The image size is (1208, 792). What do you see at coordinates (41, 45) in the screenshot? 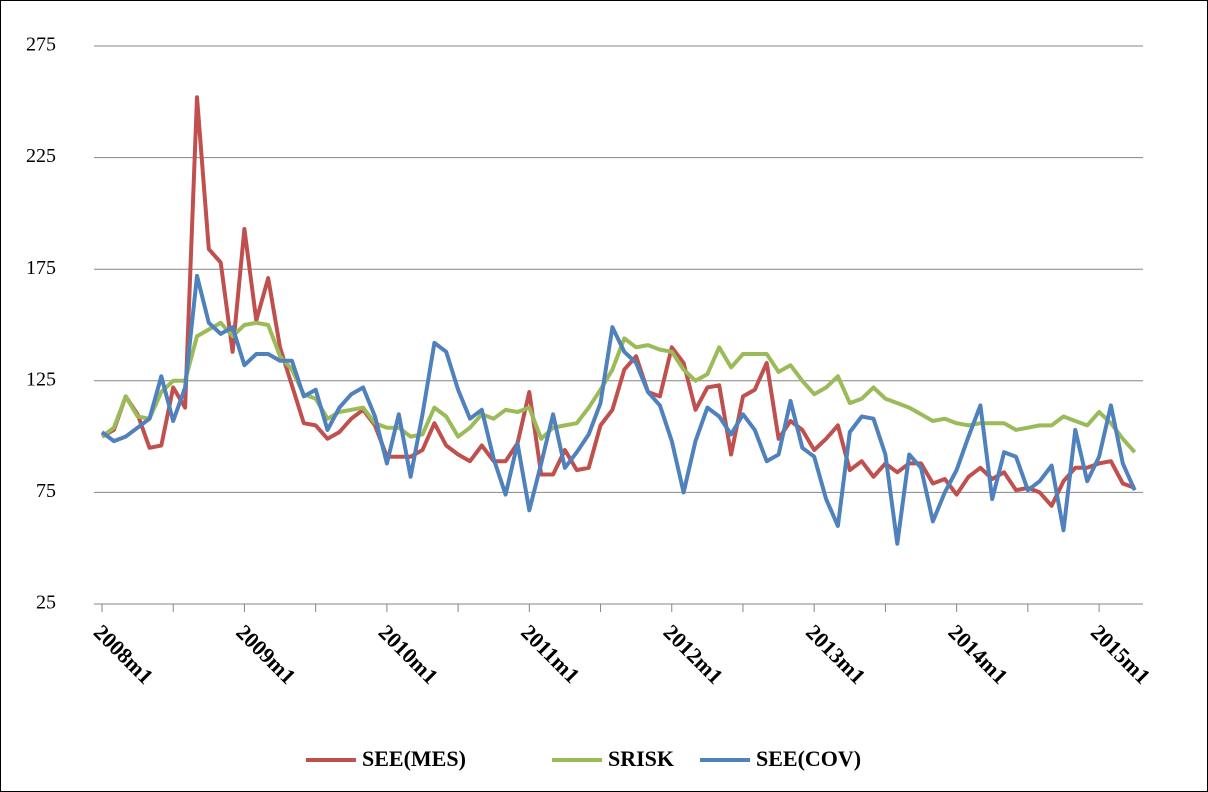
I see `y-tick-label: 275` at bounding box center [41, 45].